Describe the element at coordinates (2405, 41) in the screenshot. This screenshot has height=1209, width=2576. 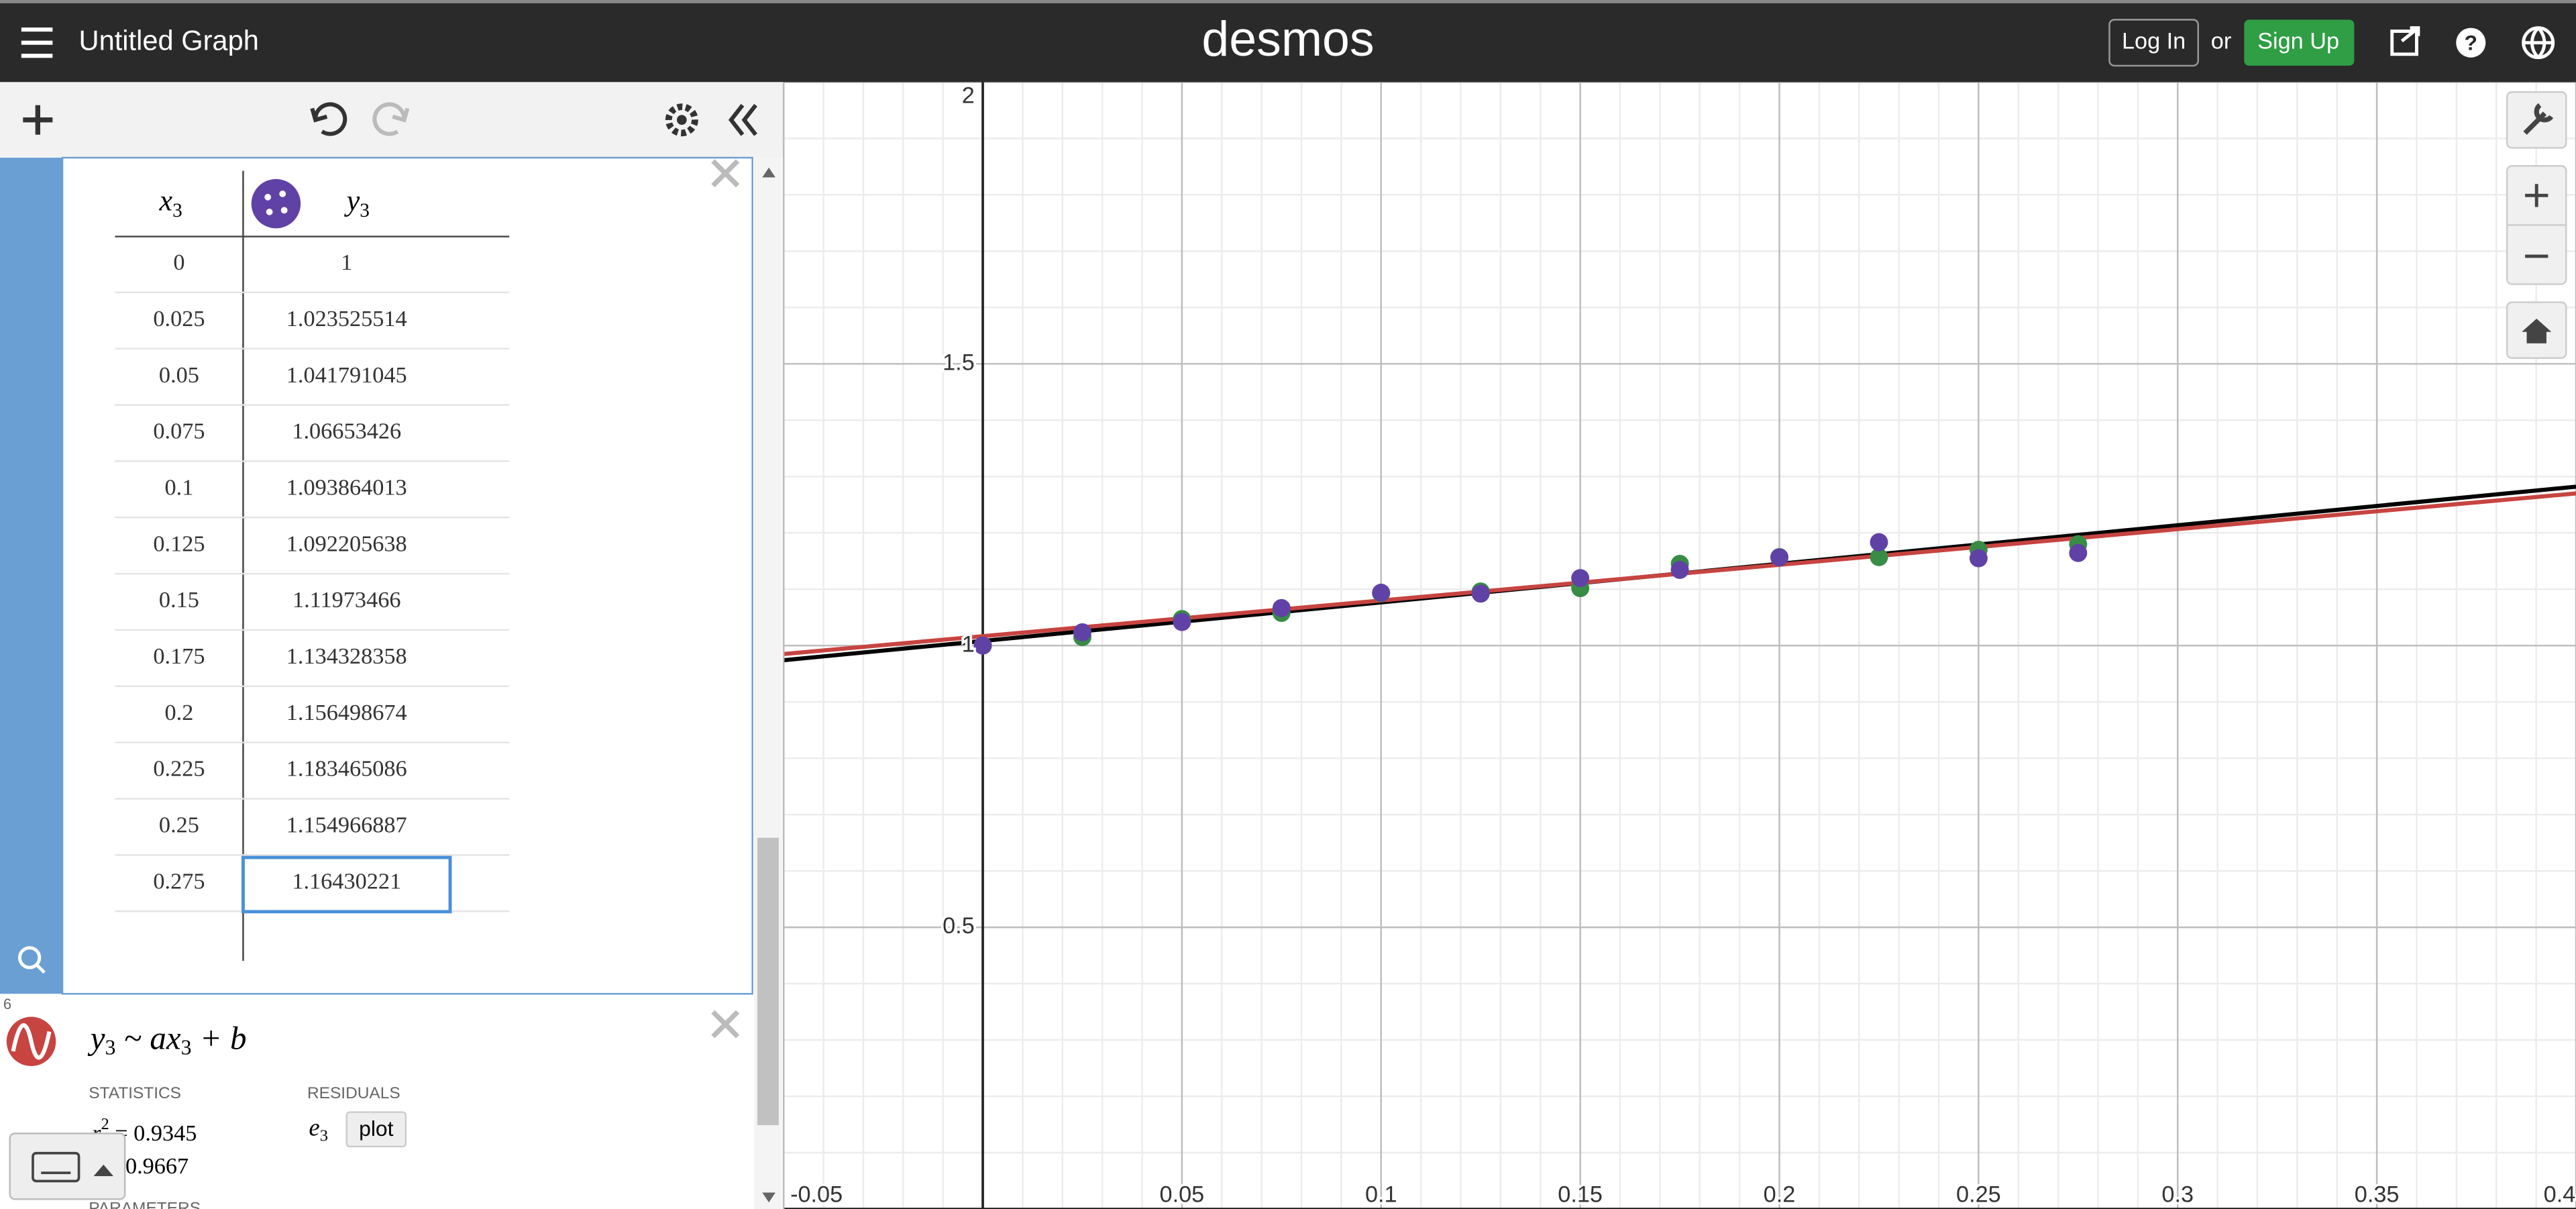
I see `share-icon` at that location.